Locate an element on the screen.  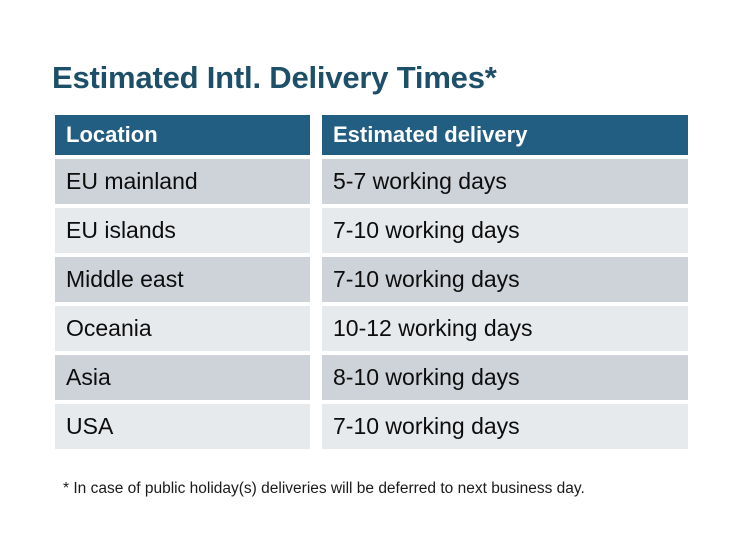
header-cell-location: Location is located at coordinates (182, 135).